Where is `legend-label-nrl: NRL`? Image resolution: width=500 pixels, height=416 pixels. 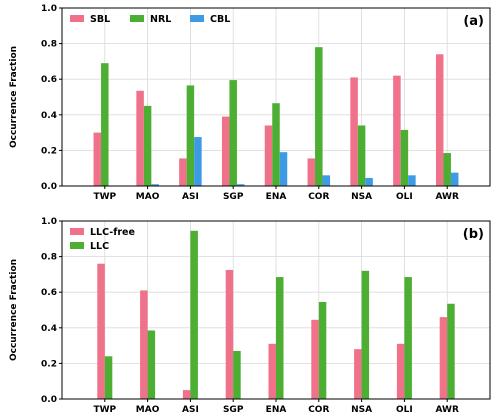 legend-label-nrl: NRL is located at coordinates (160, 19).